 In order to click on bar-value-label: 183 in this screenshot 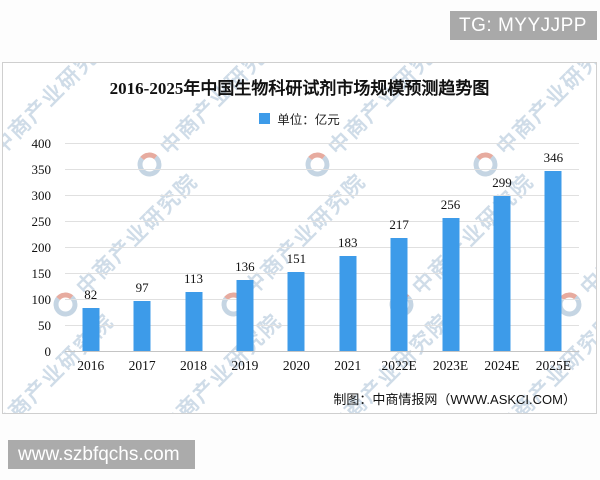, I will do `click(347, 242)`.